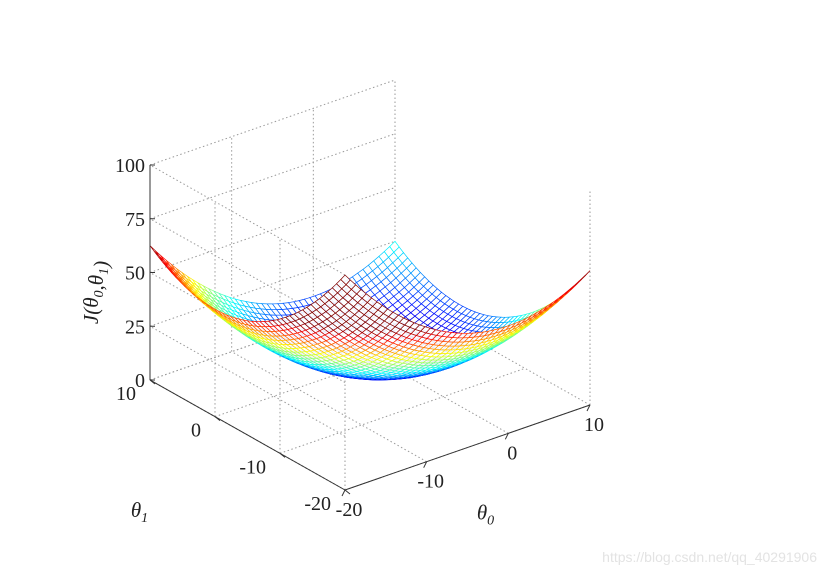 The width and height of the screenshot is (827, 571). I want to click on grid-line-floor-y, so click(402, 410).